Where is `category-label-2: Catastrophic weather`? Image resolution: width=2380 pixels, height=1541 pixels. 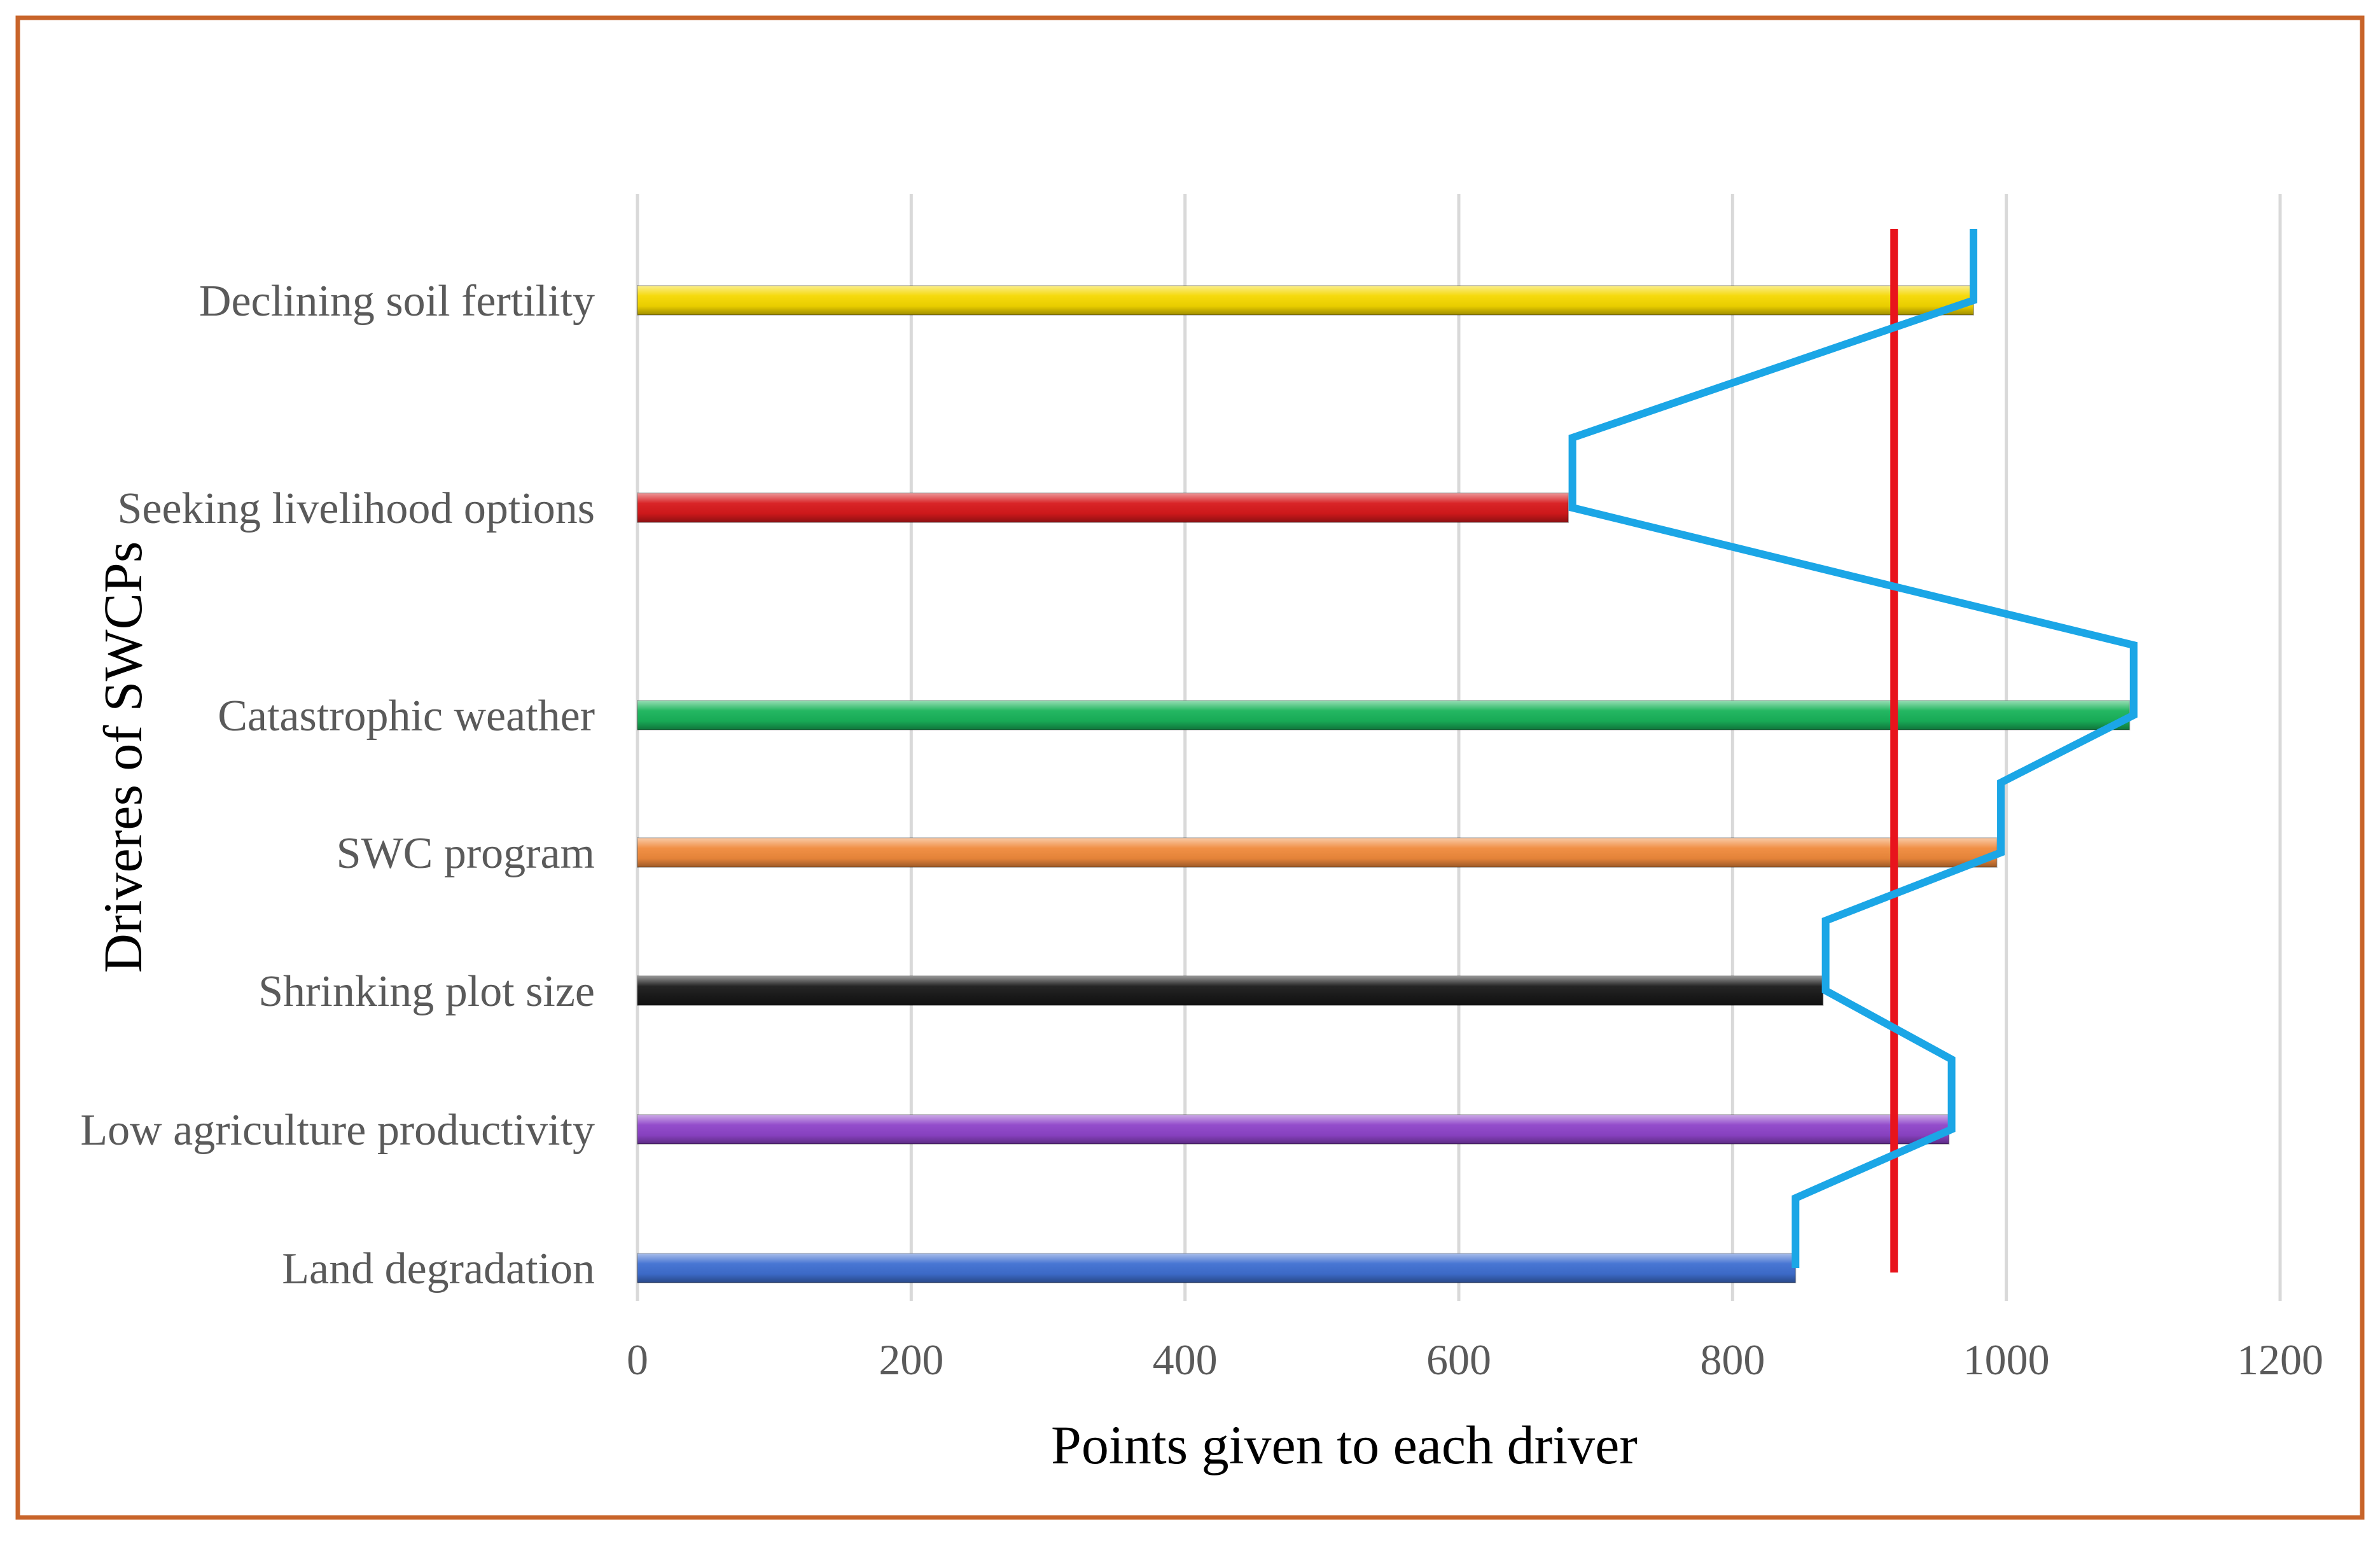 category-label-2: Catastrophic weather is located at coordinates (406, 716).